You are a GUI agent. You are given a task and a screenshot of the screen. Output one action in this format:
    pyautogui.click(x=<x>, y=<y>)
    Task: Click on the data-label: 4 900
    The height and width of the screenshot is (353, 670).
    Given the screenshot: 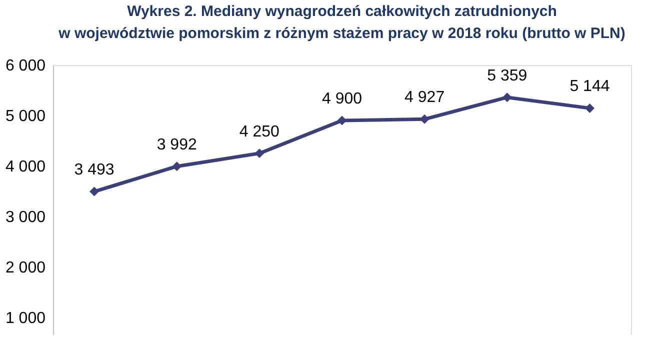 What is the action you would take?
    pyautogui.click(x=342, y=99)
    